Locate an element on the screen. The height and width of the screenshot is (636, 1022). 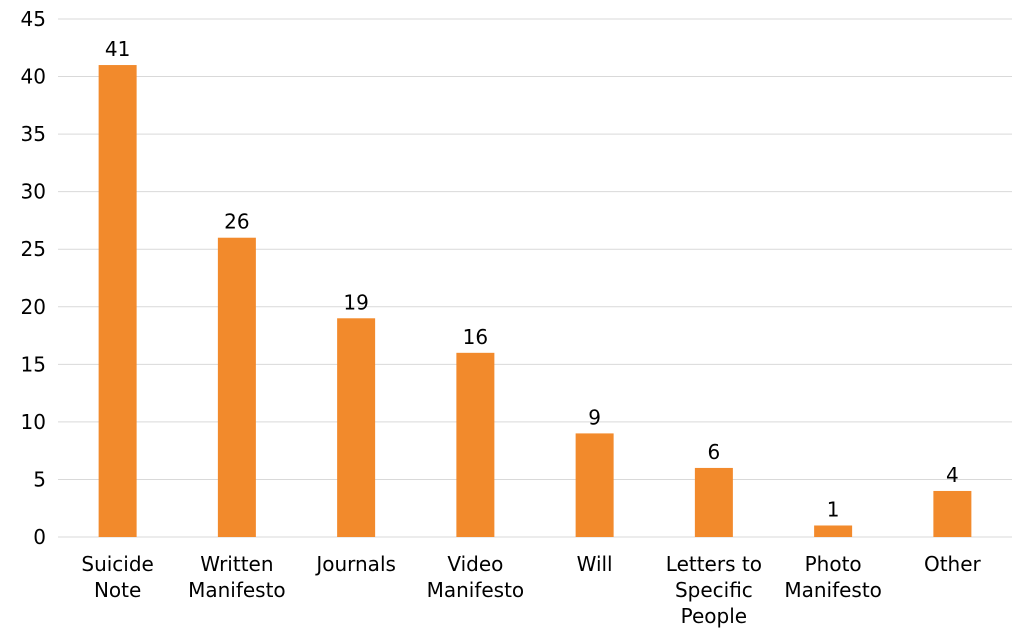
x-category-label-line: Will is located at coordinates (595, 564).